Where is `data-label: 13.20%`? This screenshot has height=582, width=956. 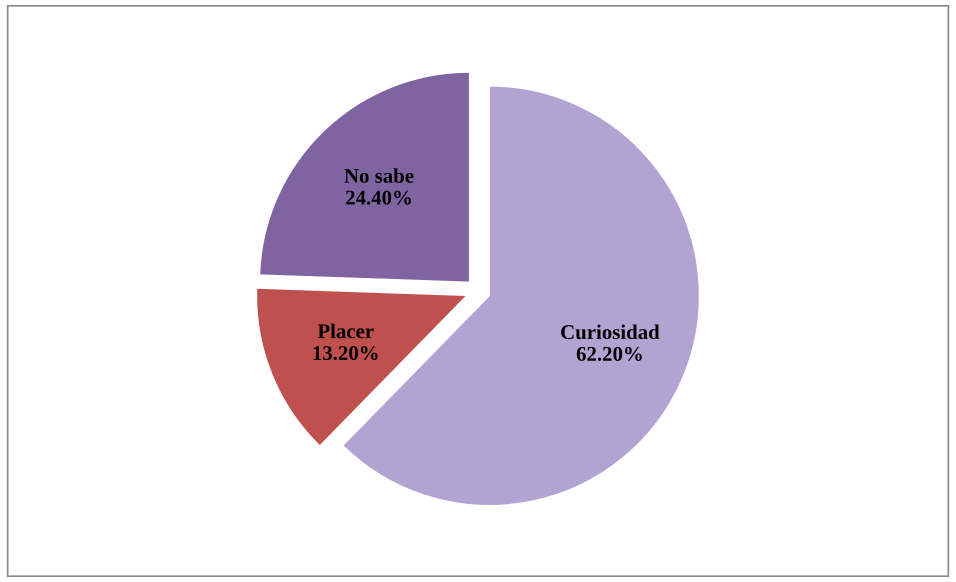 data-label: 13.20% is located at coordinates (346, 353).